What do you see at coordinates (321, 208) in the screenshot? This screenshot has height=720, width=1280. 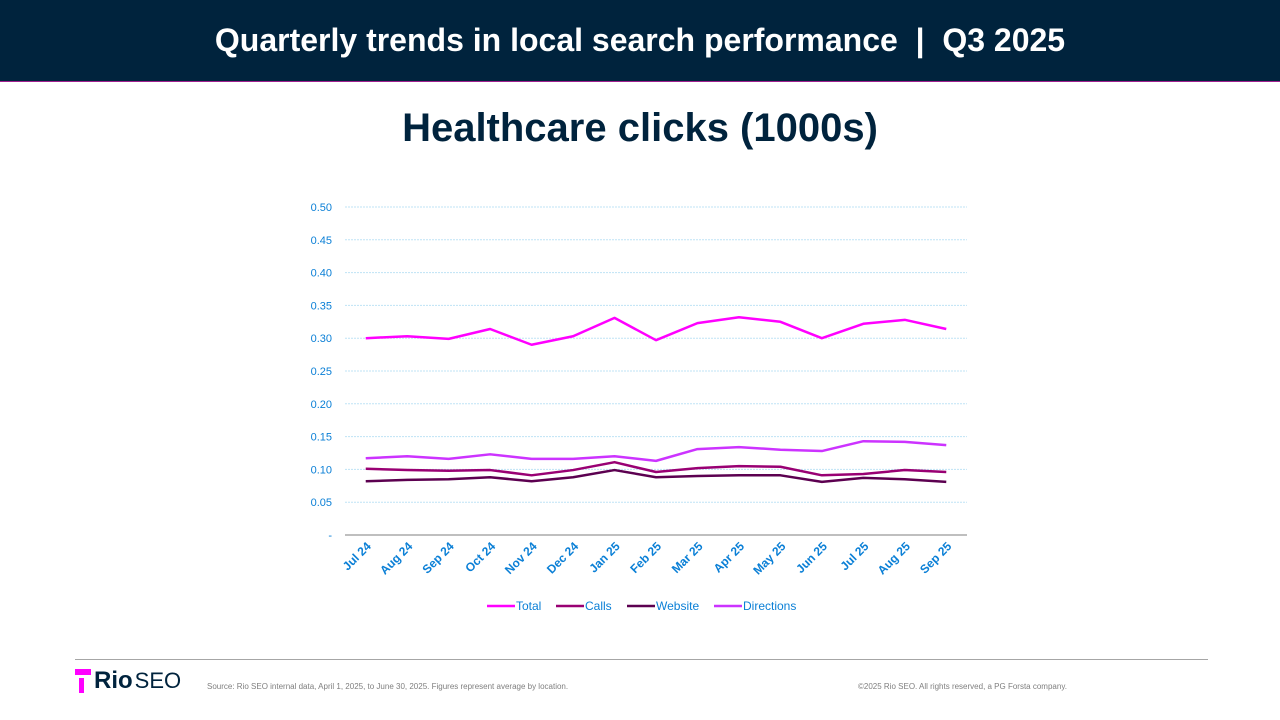 I see `y-tick-label: 0.50` at bounding box center [321, 208].